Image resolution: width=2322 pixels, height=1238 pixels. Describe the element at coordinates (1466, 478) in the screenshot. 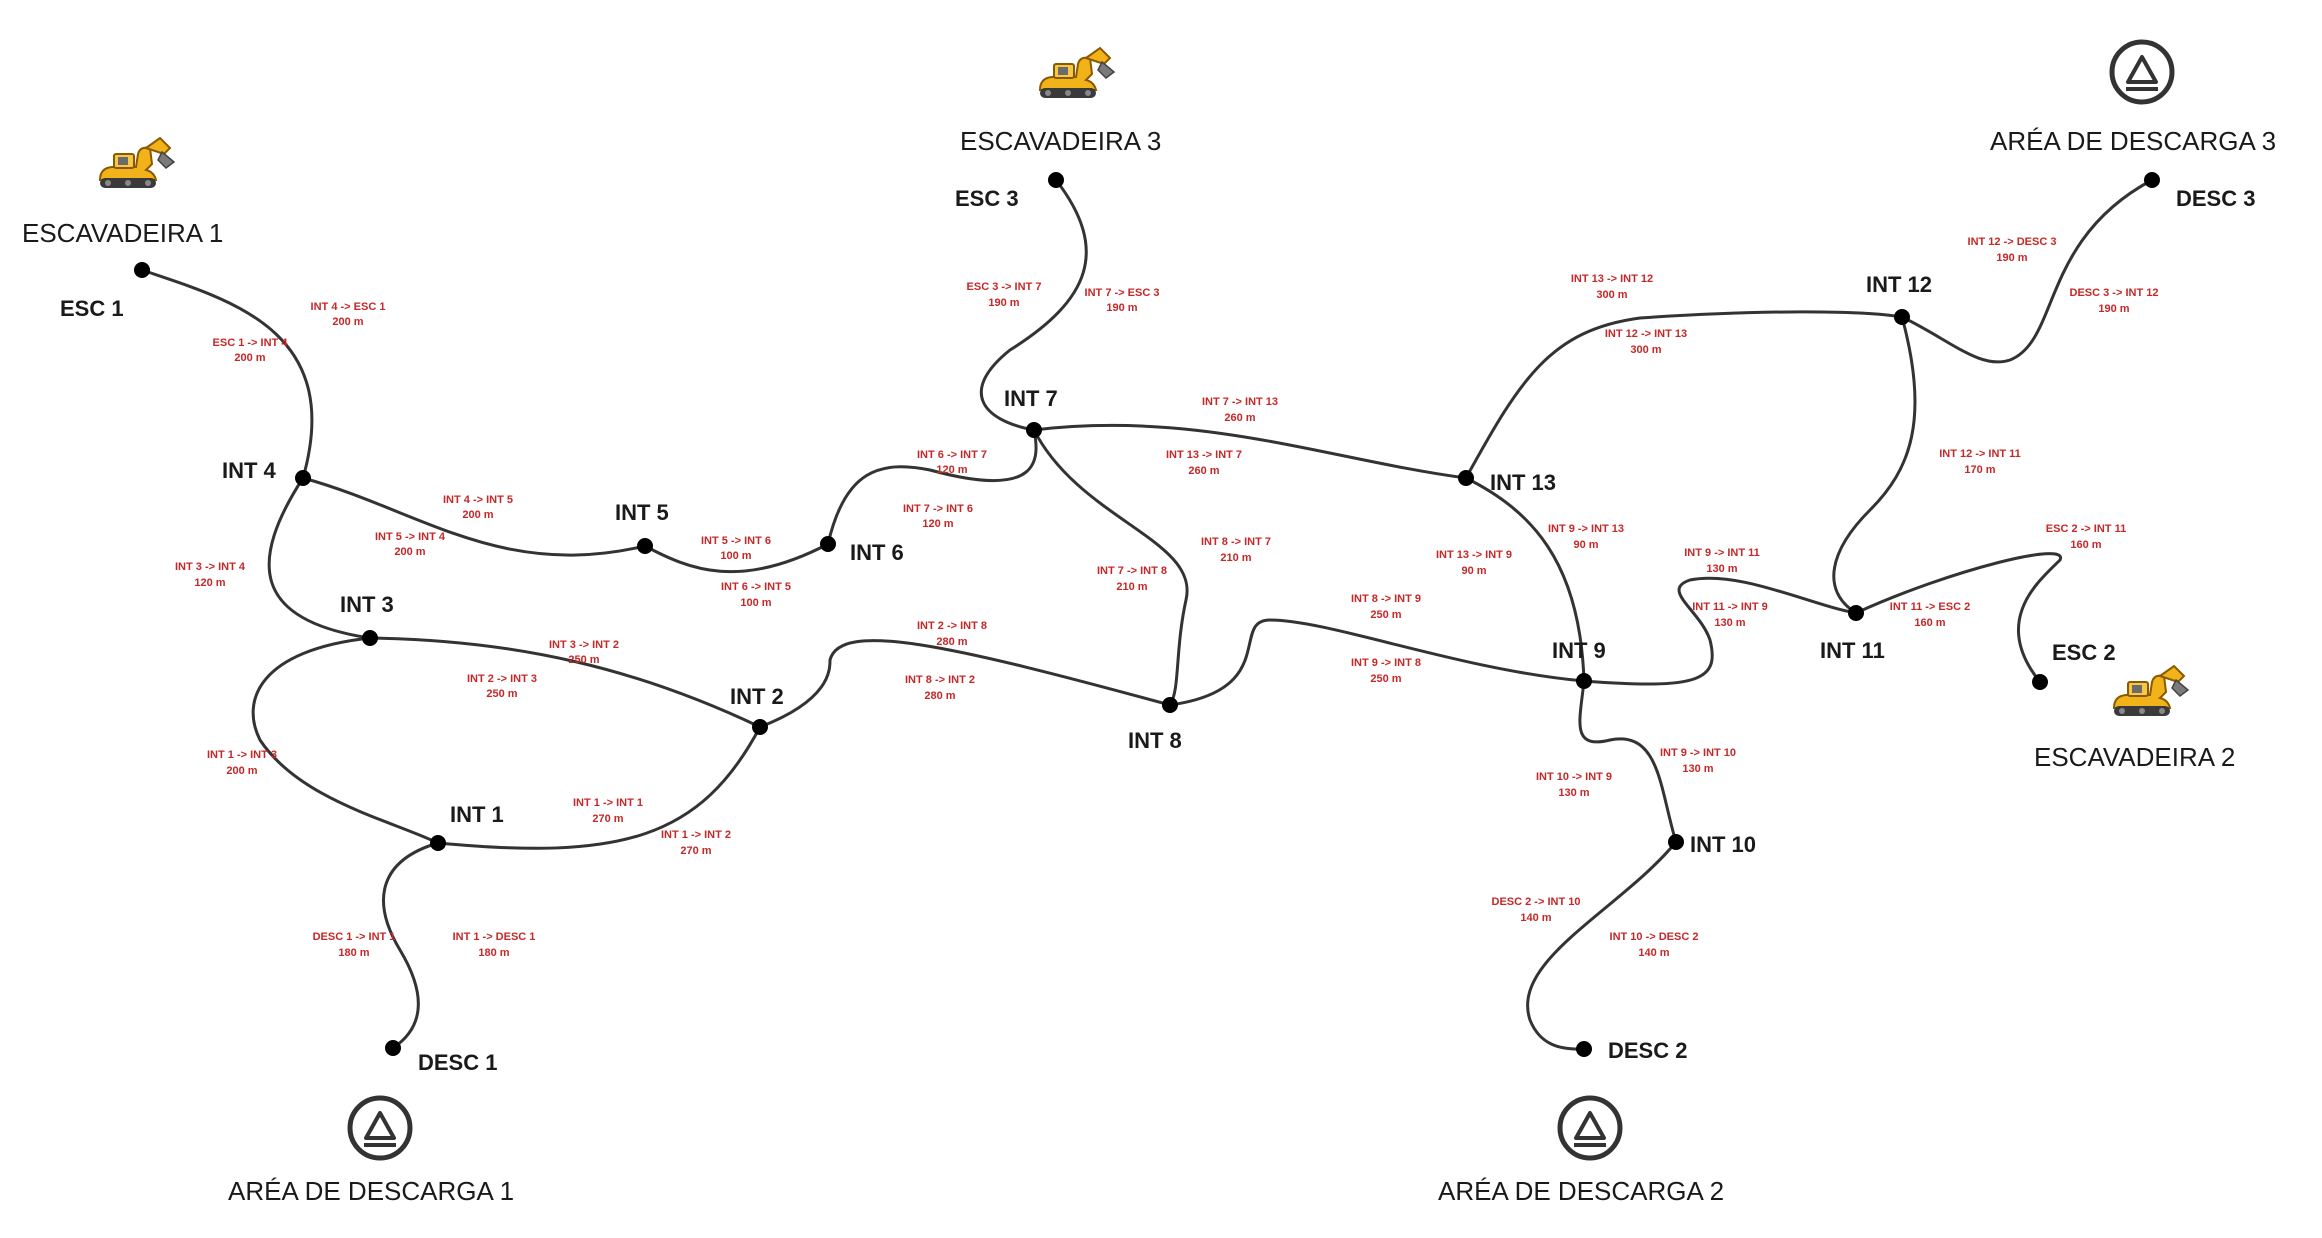

I see `node-int13` at that location.